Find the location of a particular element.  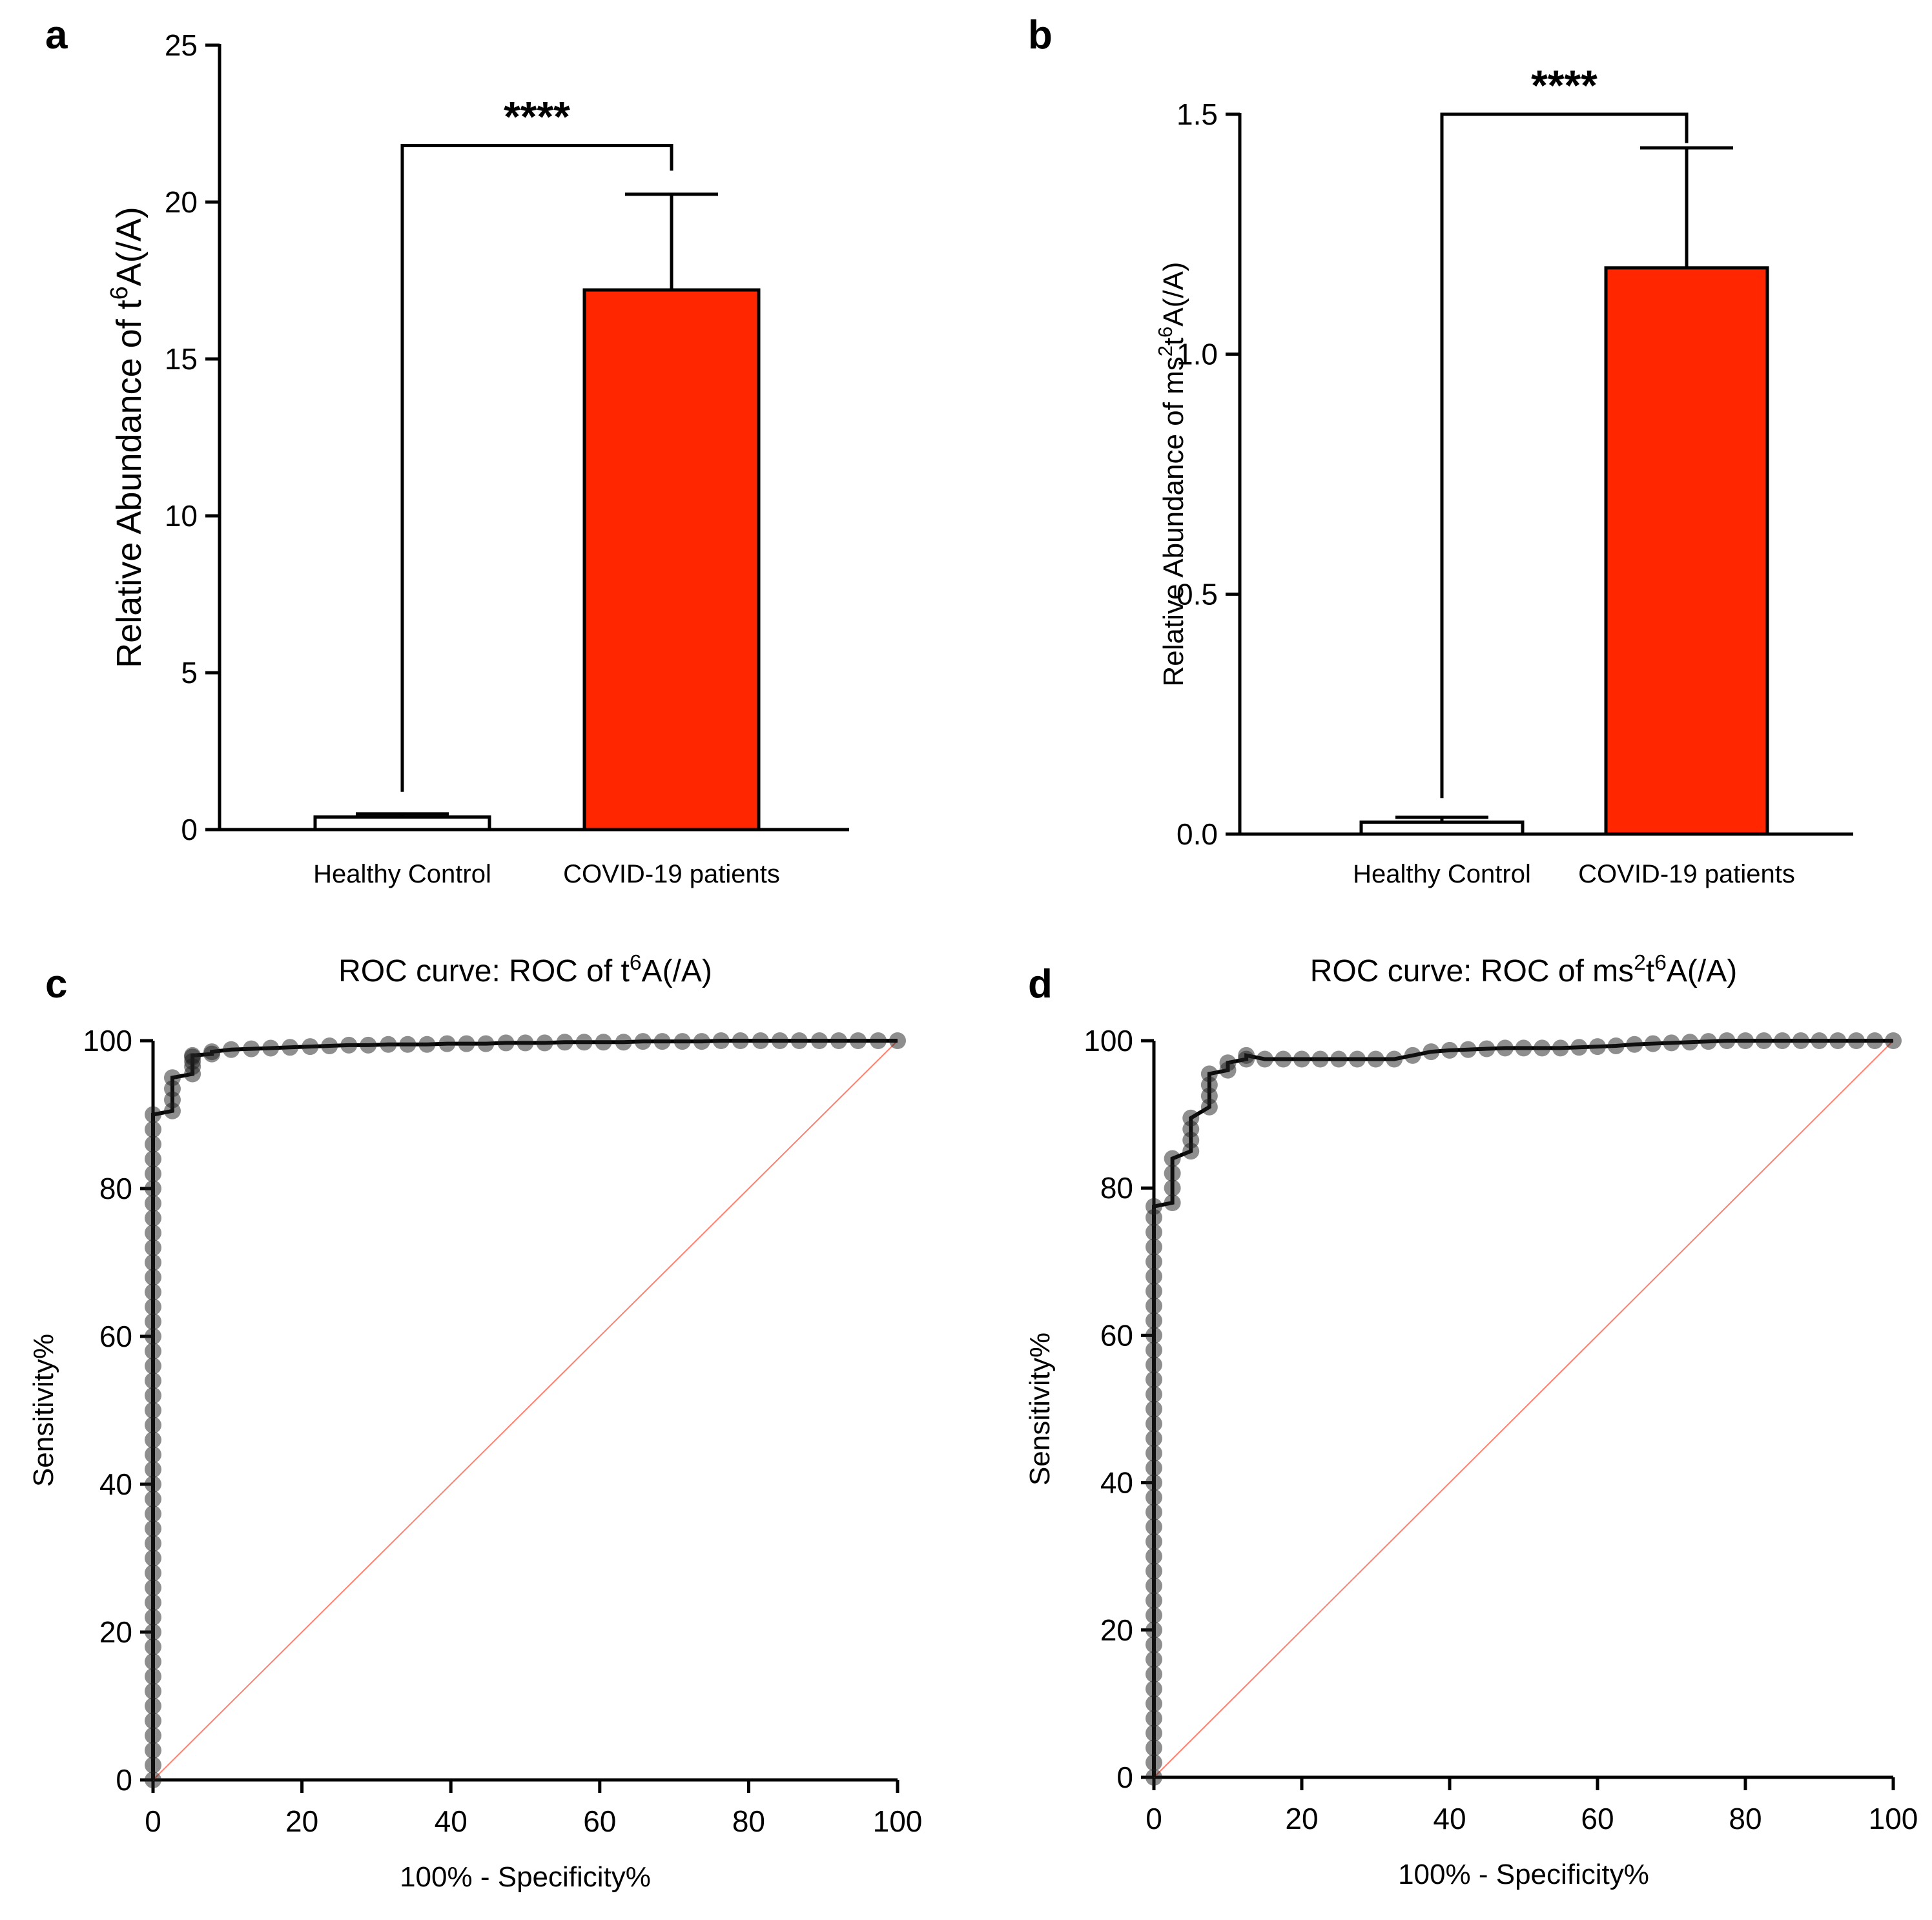

y-tick-label: 25 is located at coordinates (181, 45).